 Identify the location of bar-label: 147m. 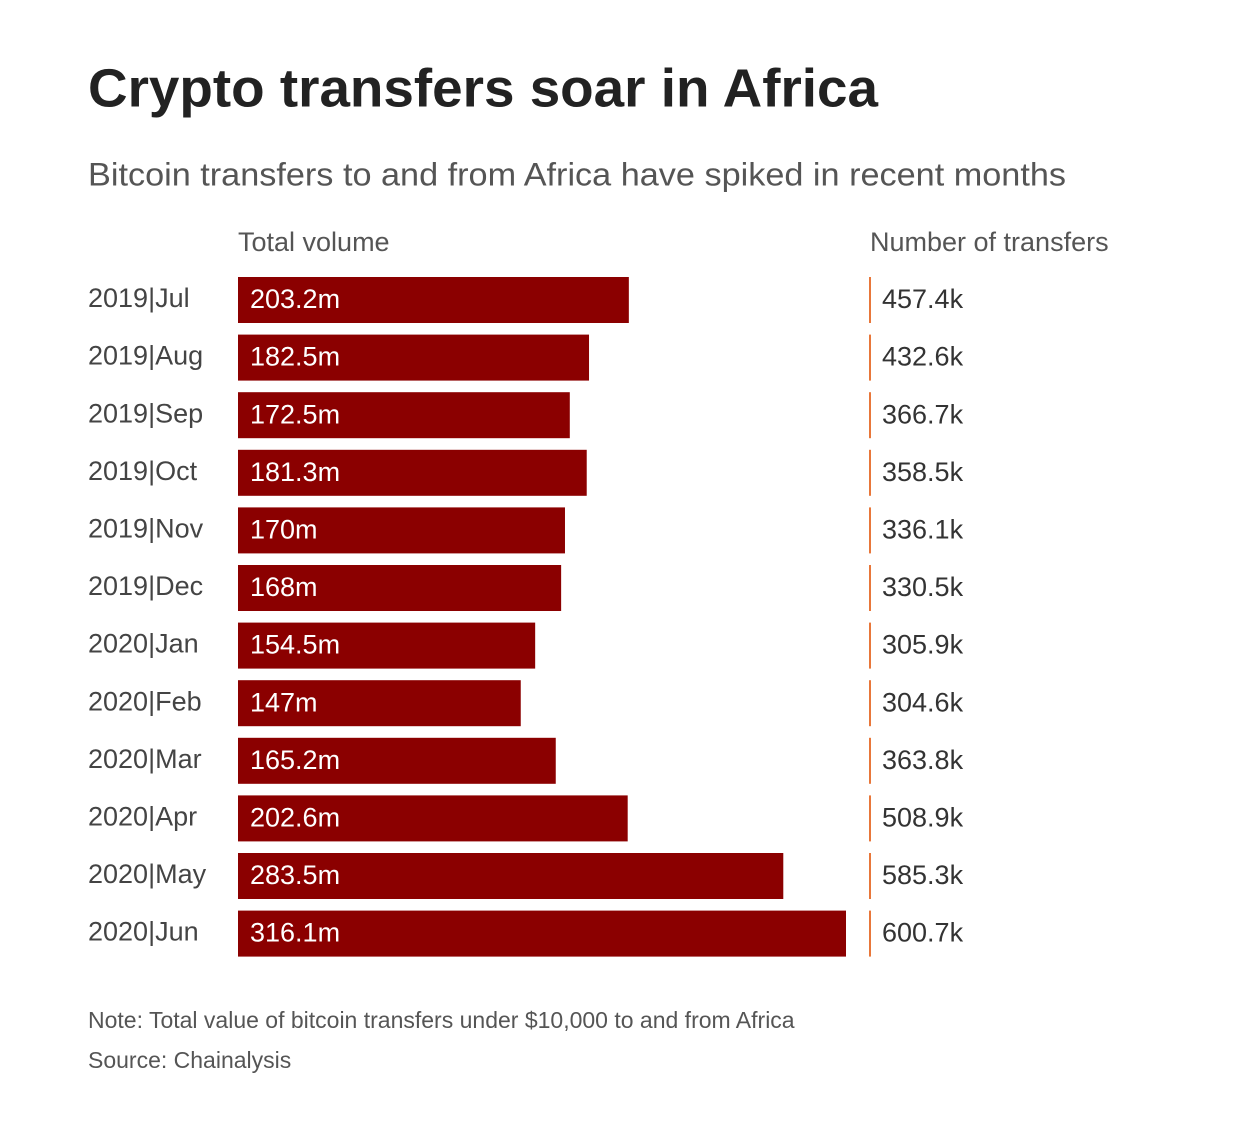
(284, 702).